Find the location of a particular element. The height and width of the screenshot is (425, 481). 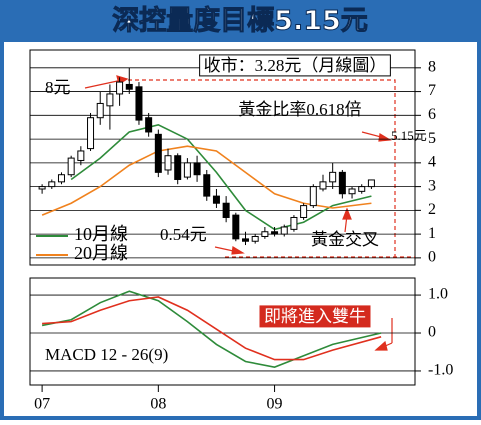

y-tick-label: 1.0 is located at coordinates (438, 294).